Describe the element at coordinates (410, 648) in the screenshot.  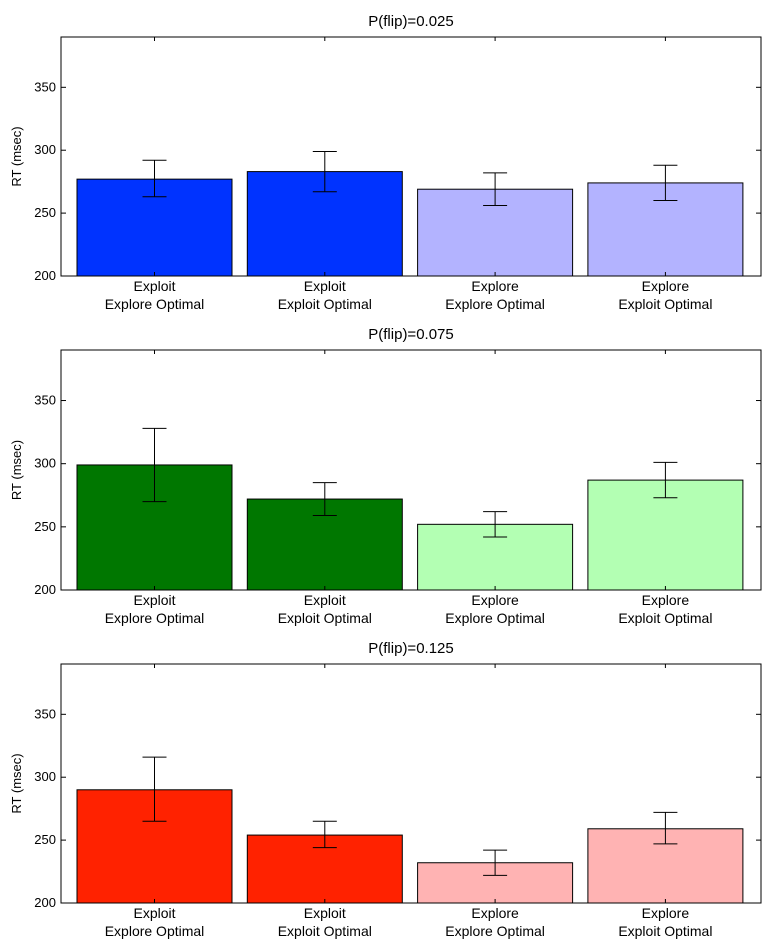
I see `chart-title: P(flip)=0.125` at that location.